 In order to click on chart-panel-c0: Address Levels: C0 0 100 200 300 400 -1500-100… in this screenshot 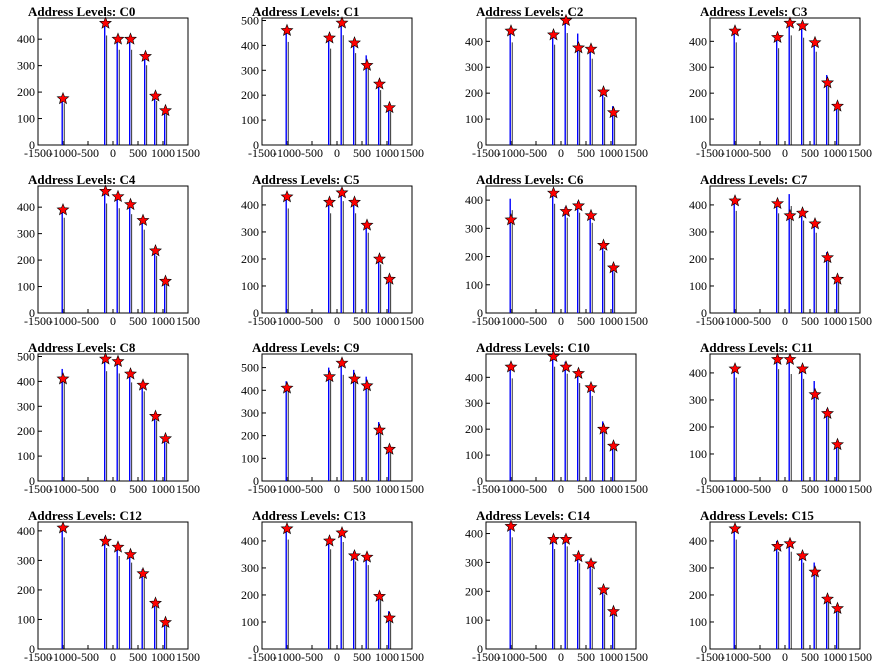, I will do `click(108, 82)`.